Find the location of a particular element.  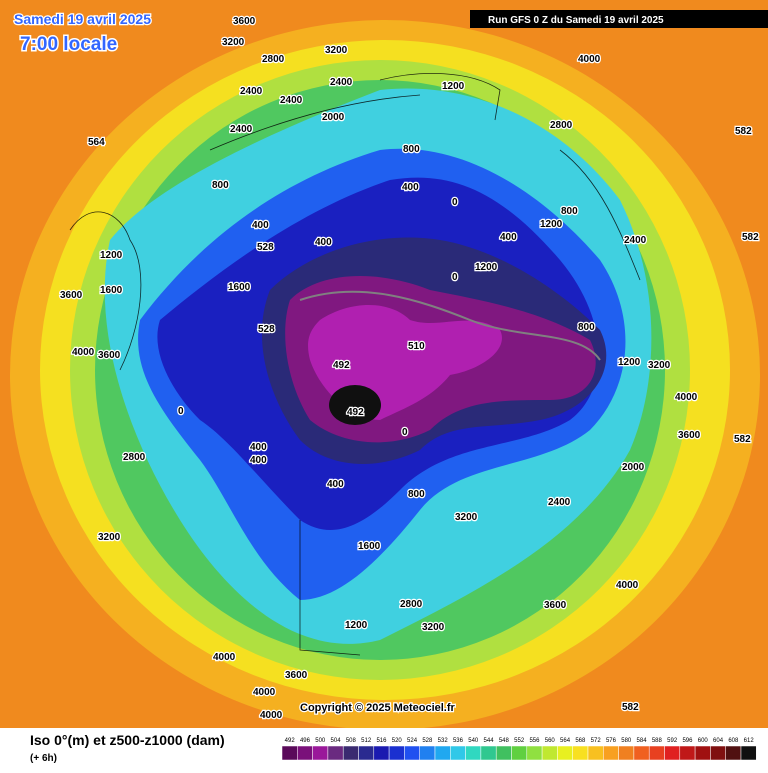

lead-time: (+ 6h) is located at coordinates (43, 758).